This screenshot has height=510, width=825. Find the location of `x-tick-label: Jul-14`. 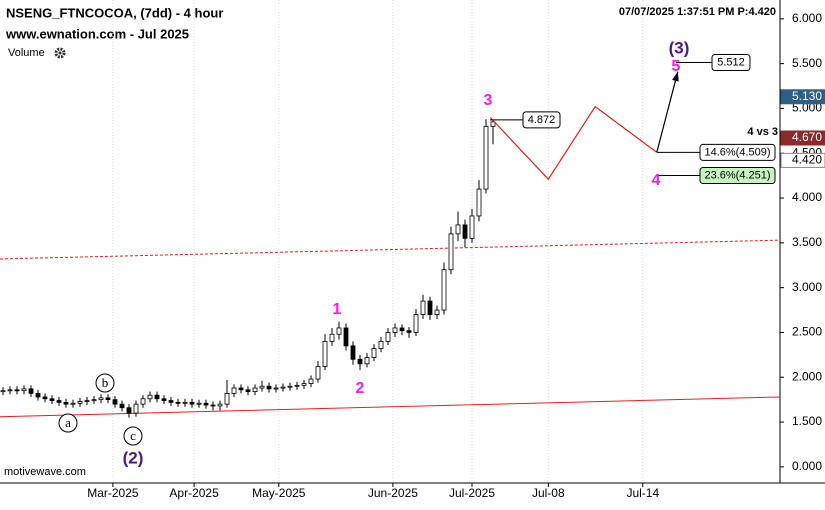

x-tick-label: Jul-14 is located at coordinates (642, 493).